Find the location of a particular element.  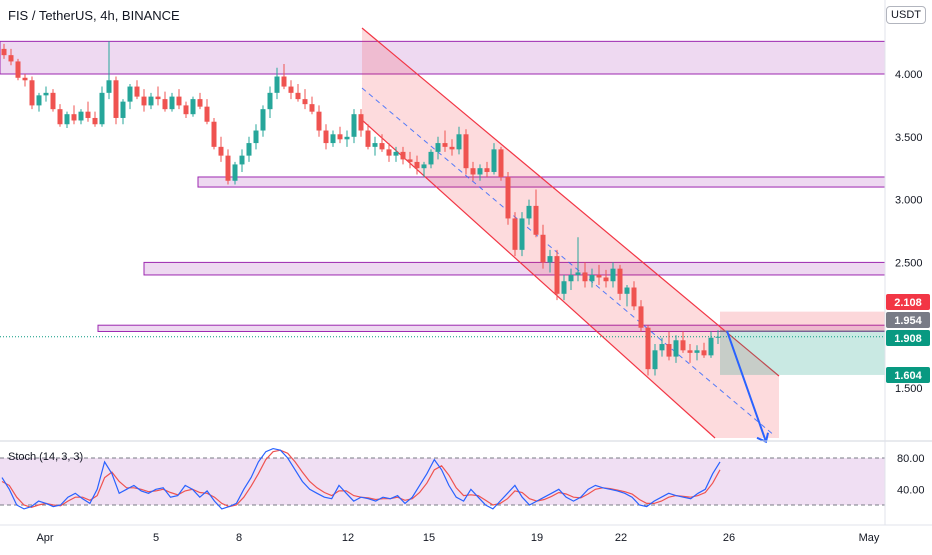

position-target-zone is located at coordinates (802, 352).